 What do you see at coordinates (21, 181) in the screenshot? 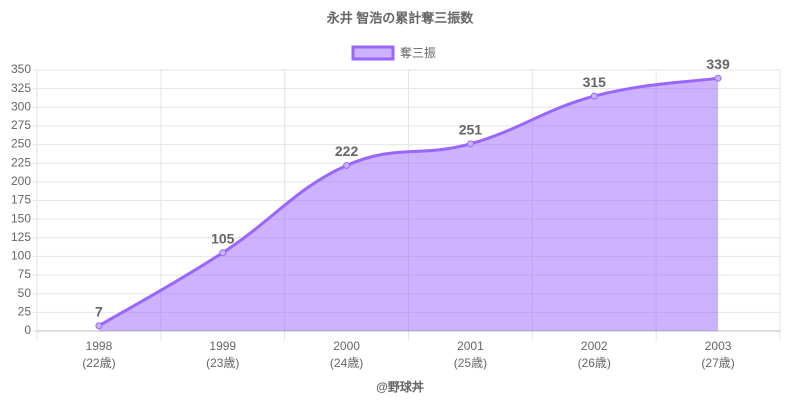
I see `y-tick-label: 200` at bounding box center [21, 181].